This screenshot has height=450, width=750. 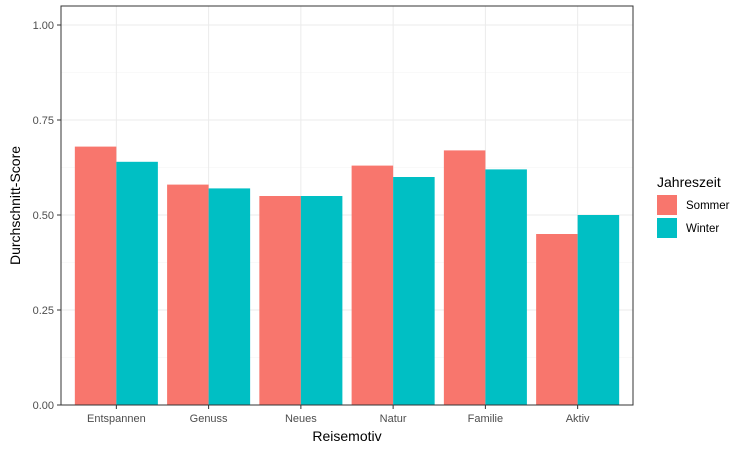 What do you see at coordinates (338, 415) in the screenshot?
I see `x-axis: Entspannen Genuss Neues Natur Familie Aktiv` at bounding box center [338, 415].